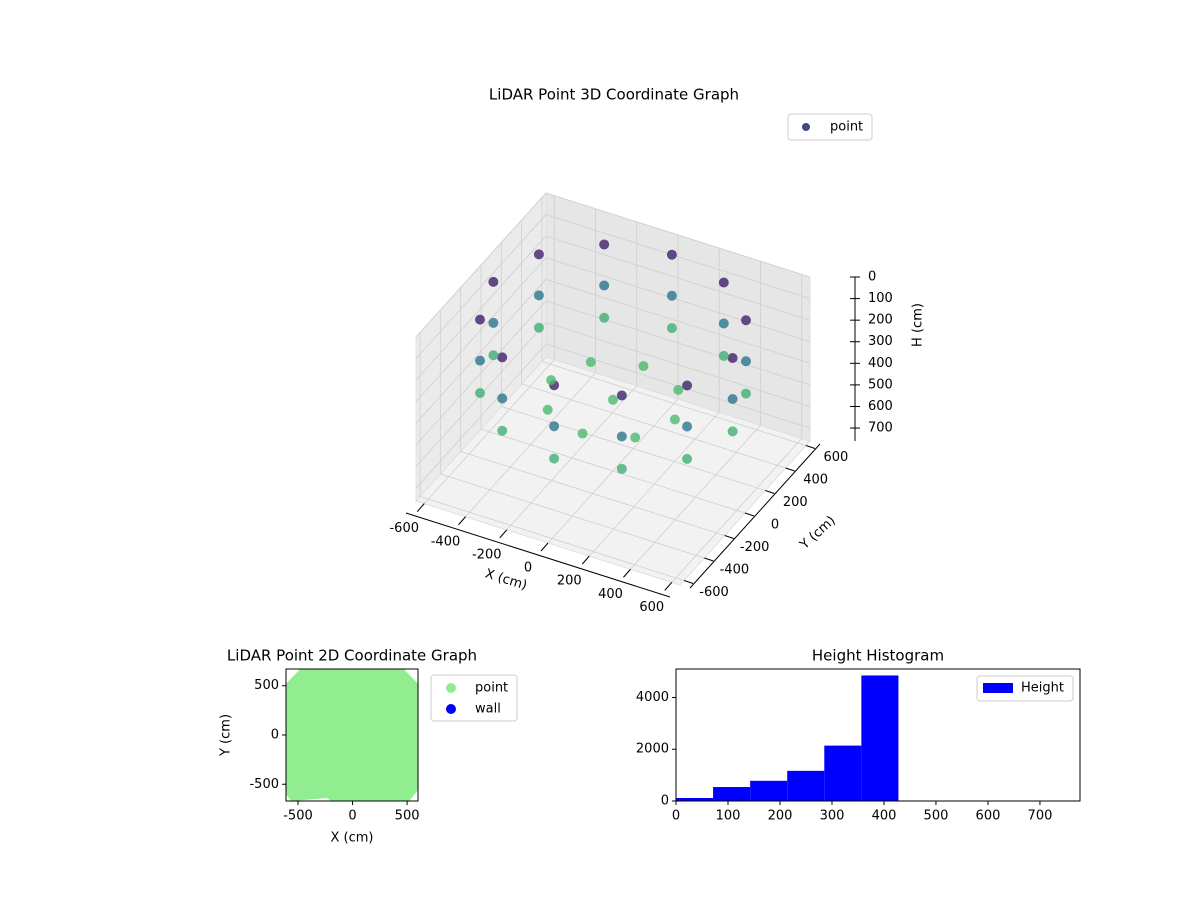 The width and height of the screenshot is (1200, 900). What do you see at coordinates (880, 406) in the screenshot?
I see `z-tick-label: 600` at bounding box center [880, 406].